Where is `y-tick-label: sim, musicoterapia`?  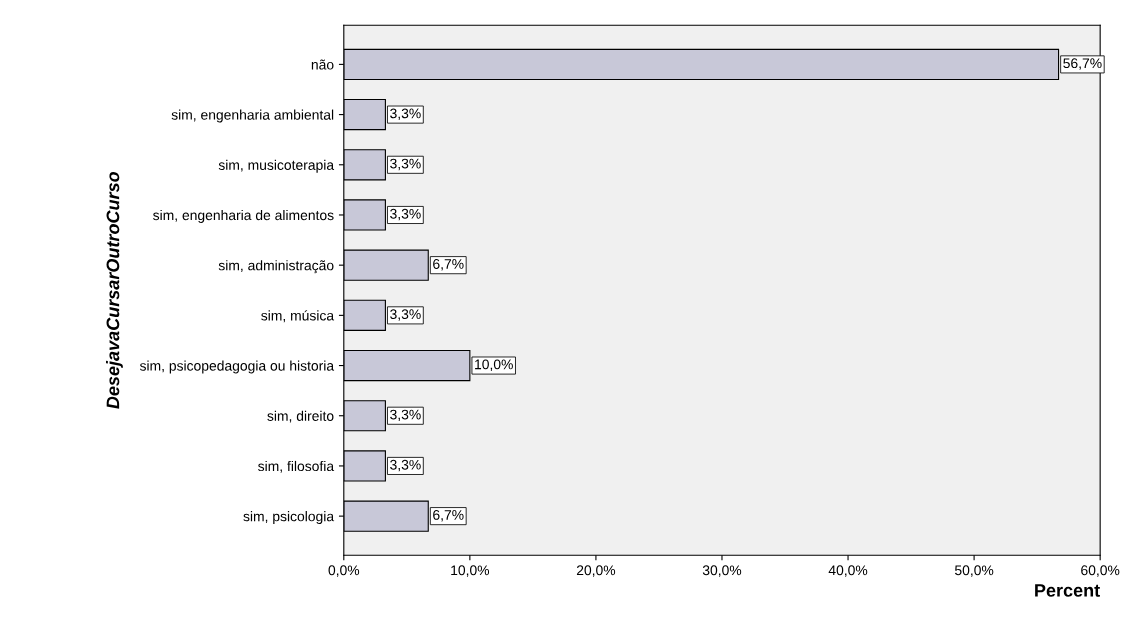 y-tick-label: sim, musicoterapia is located at coordinates (276, 166).